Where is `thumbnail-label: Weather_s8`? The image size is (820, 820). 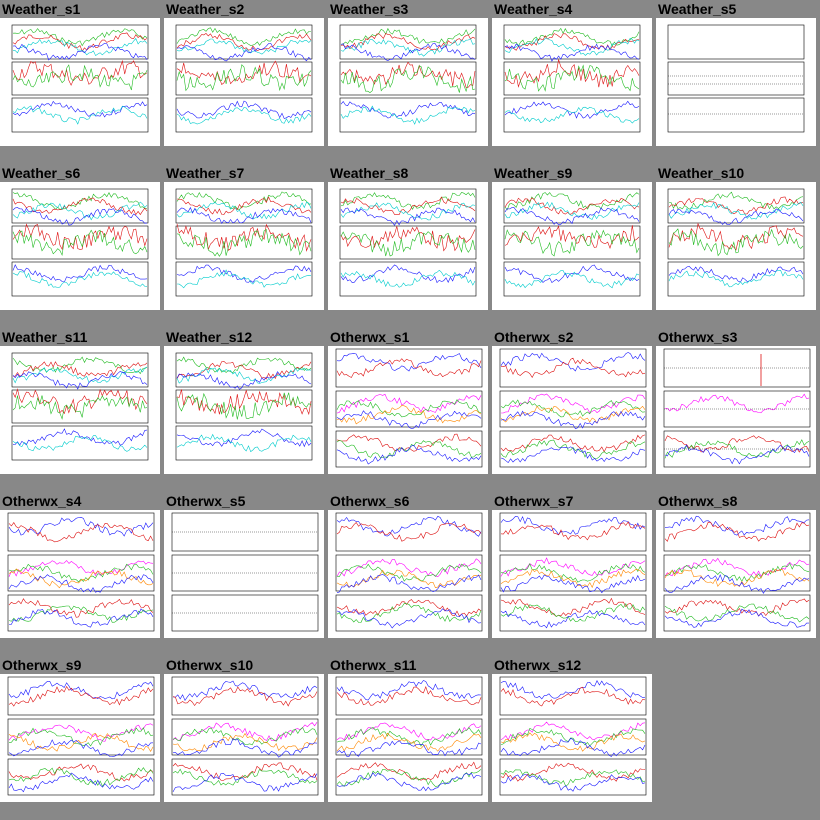 thumbnail-label: Weather_s8 is located at coordinates (369, 173).